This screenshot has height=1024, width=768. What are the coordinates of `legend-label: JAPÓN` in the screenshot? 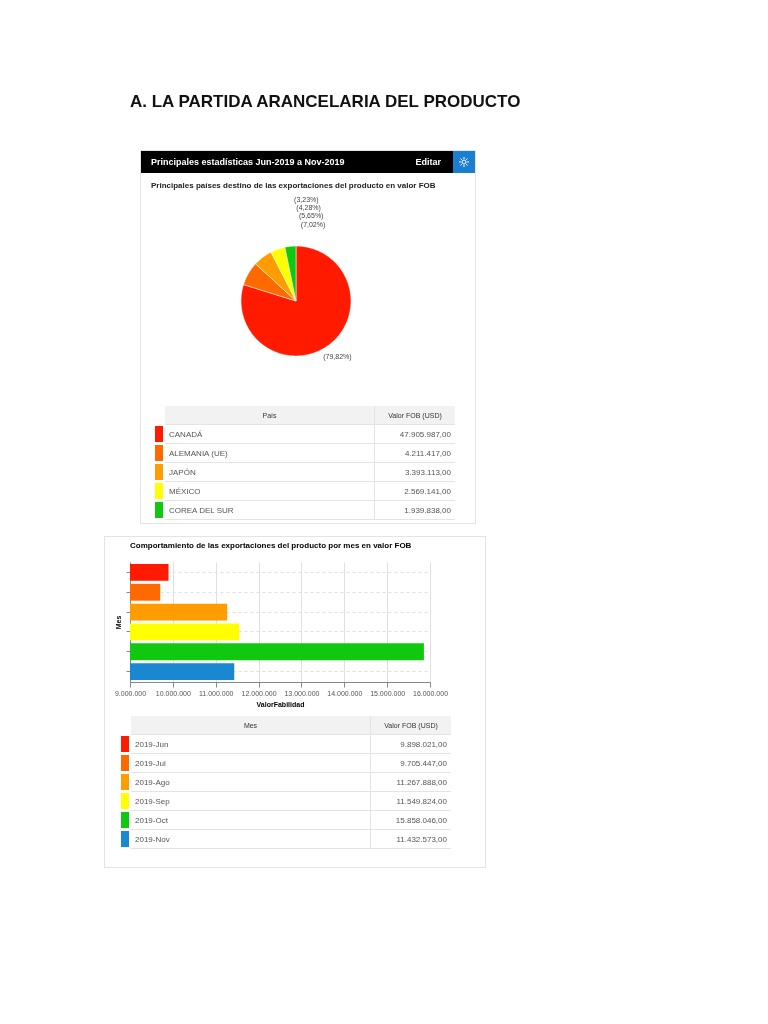 It's located at (270, 472).